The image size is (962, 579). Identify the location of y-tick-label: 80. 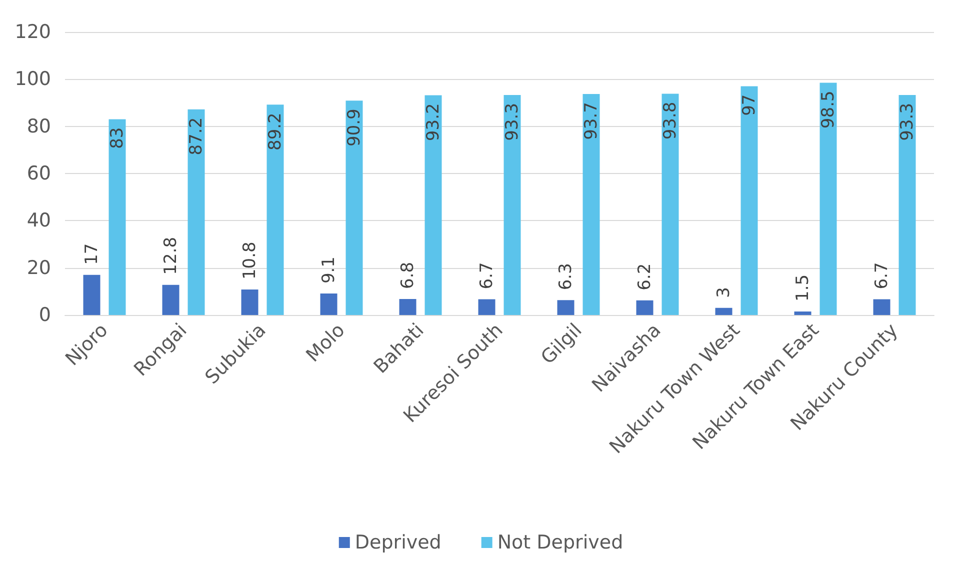
(38, 126).